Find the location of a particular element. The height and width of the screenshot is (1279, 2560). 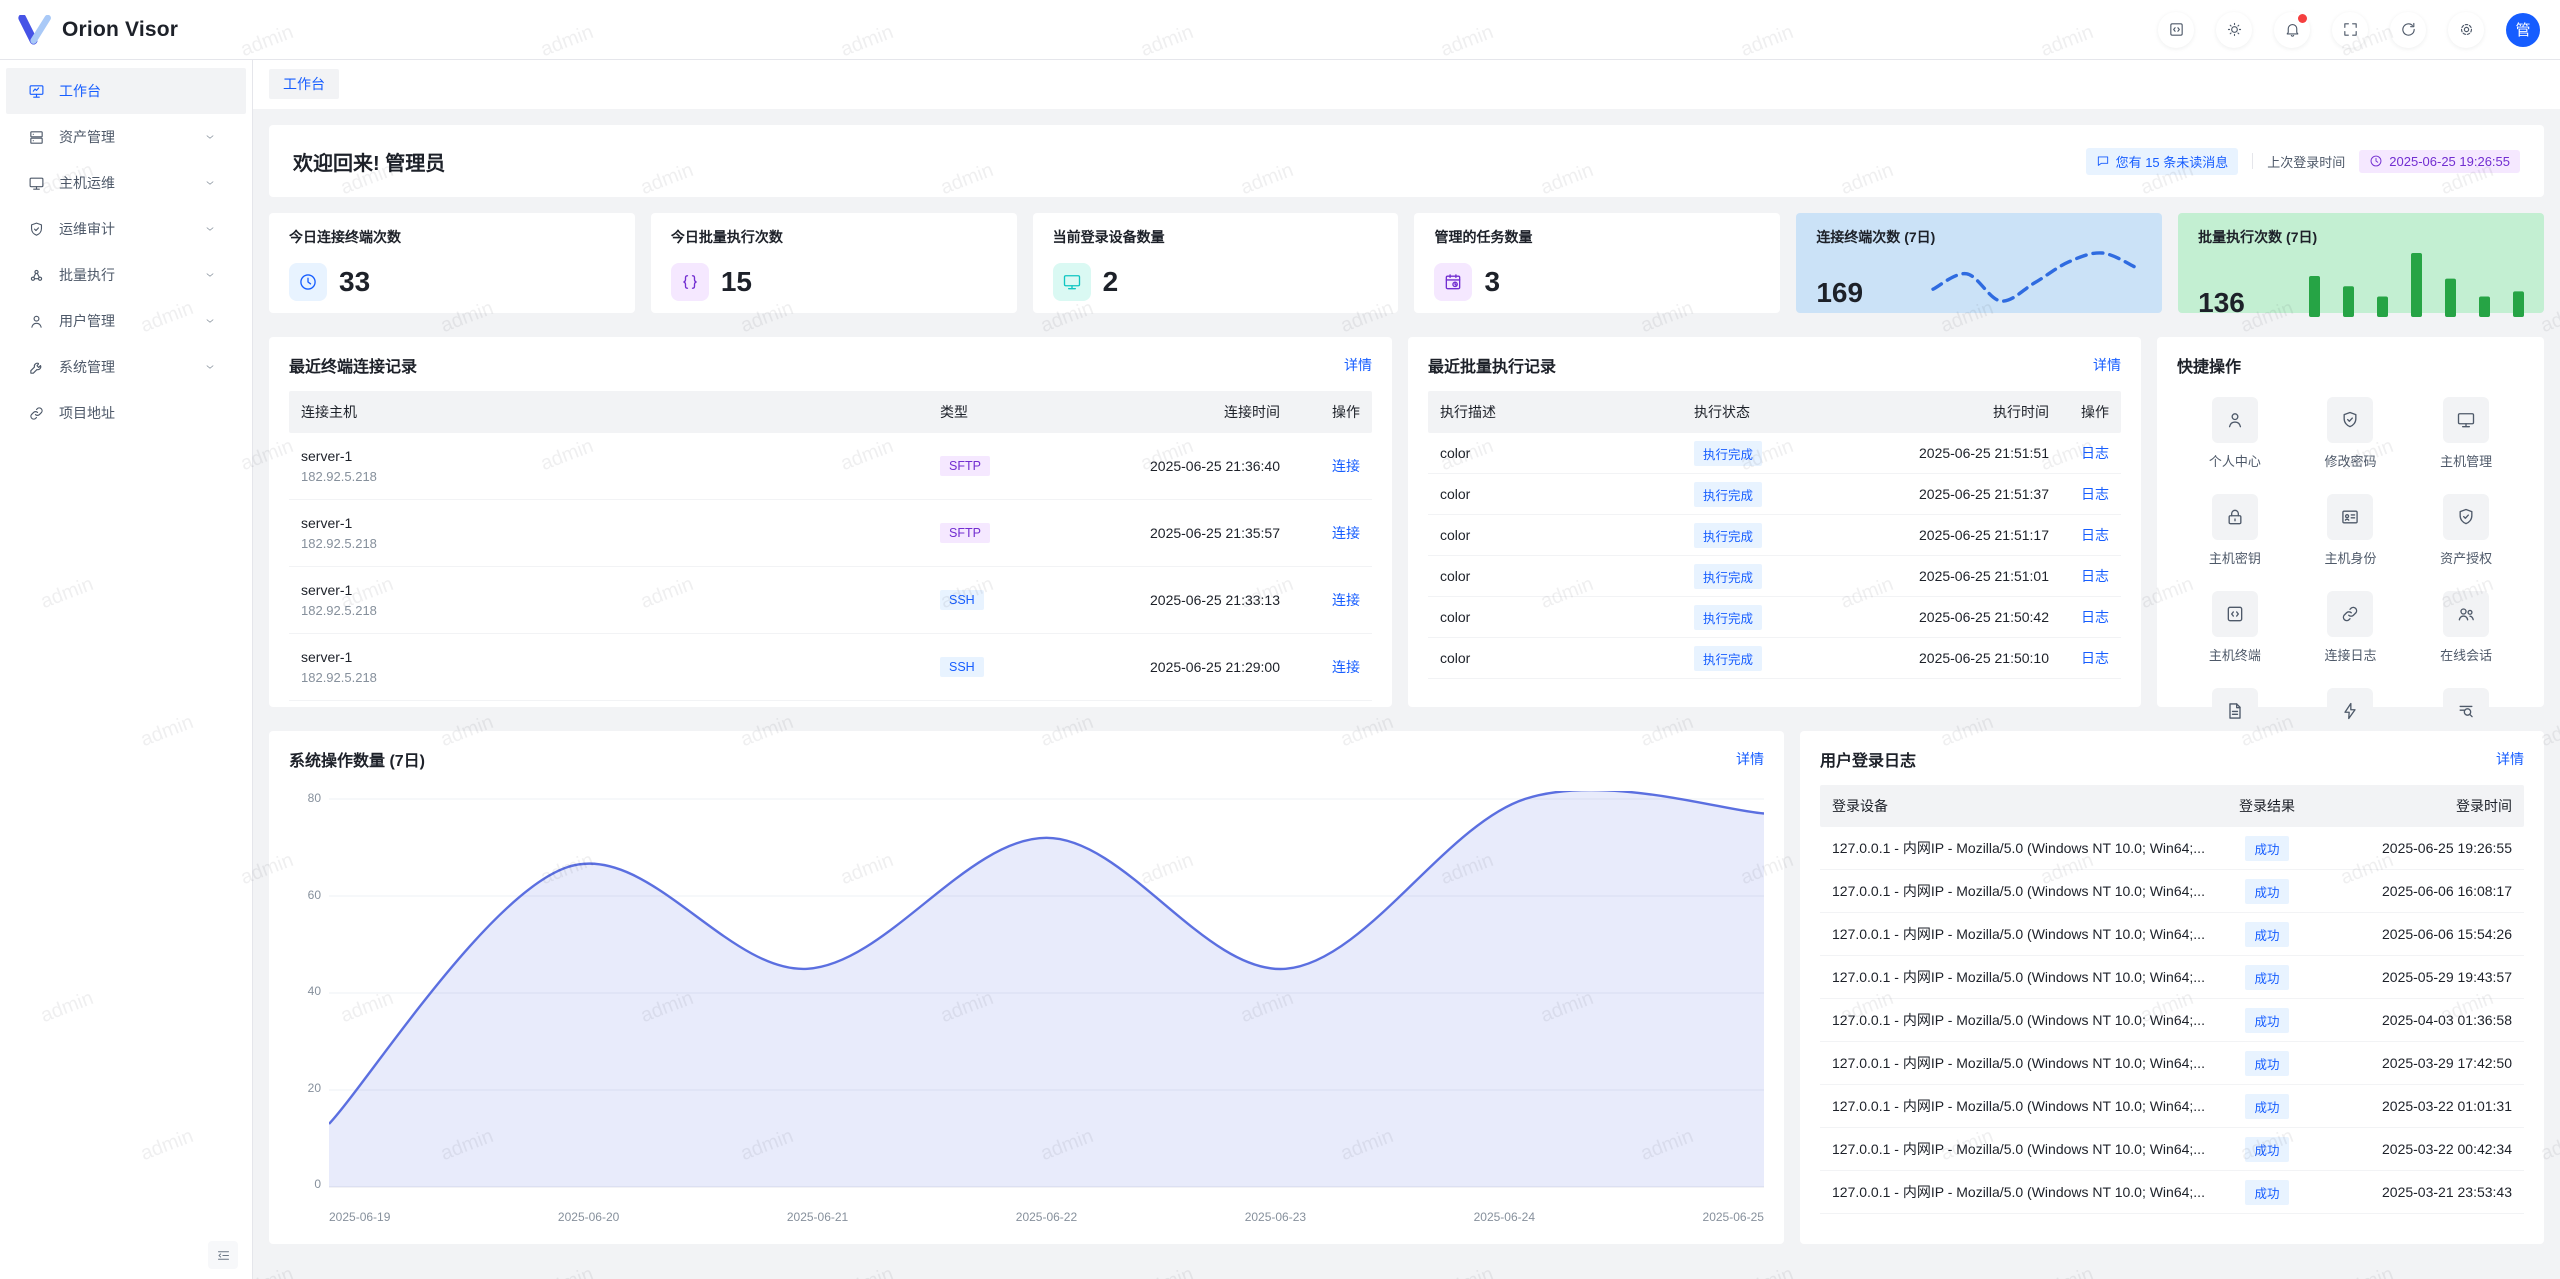

quick-actions-panel: 快捷操作 个人中心 修改密码 is located at coordinates (2350, 548).